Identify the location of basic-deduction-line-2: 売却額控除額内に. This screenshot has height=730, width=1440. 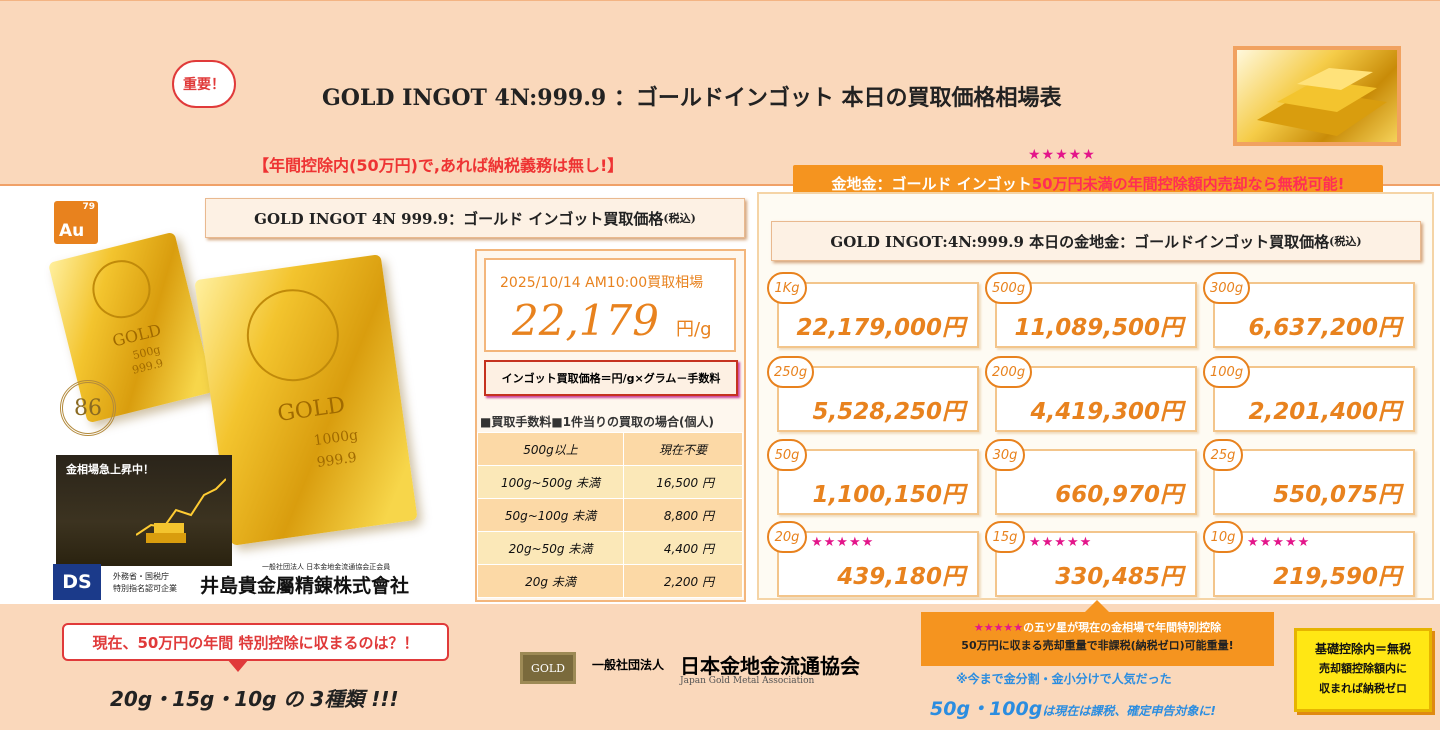
(1363, 668).